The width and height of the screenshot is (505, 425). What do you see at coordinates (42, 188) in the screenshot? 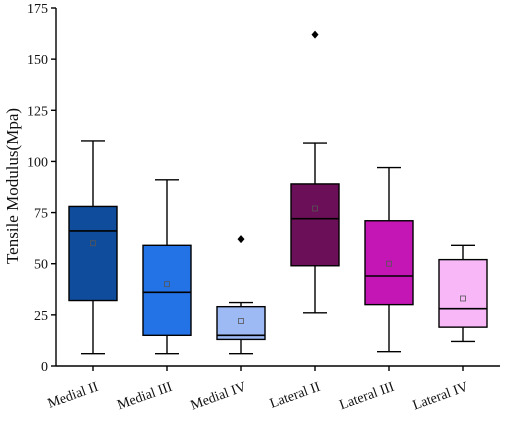
I see `y-axis: 0 25 50 75 100 125 150 175` at bounding box center [42, 188].